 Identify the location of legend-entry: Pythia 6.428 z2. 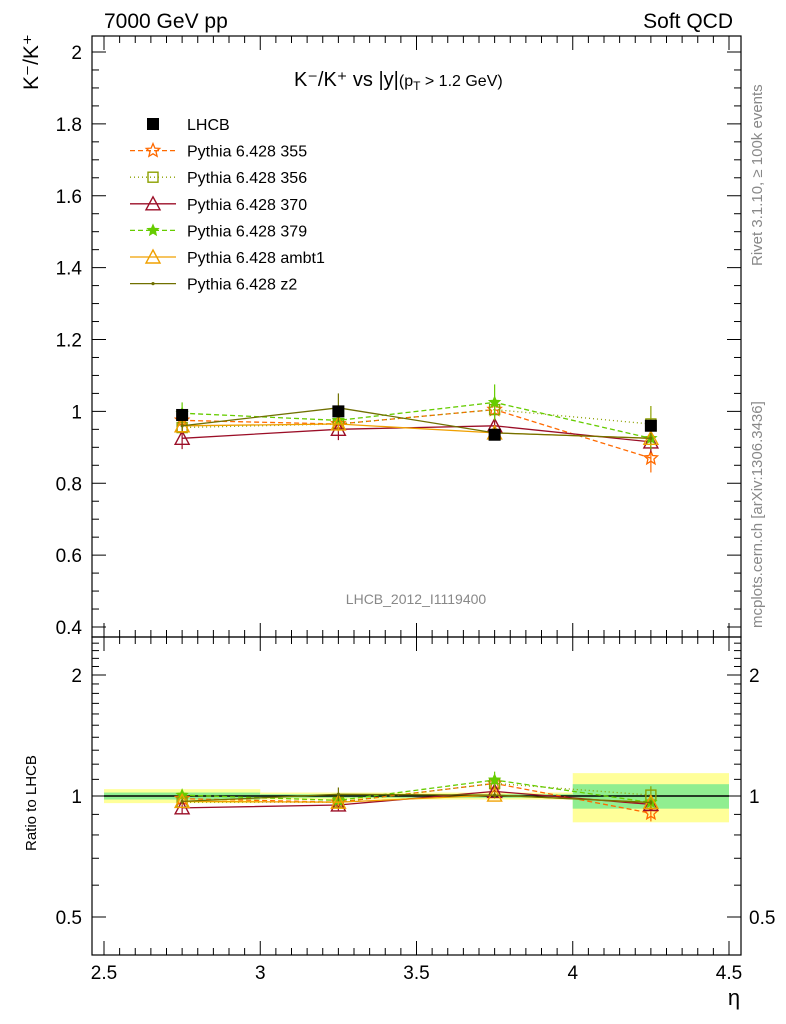
(213, 285).